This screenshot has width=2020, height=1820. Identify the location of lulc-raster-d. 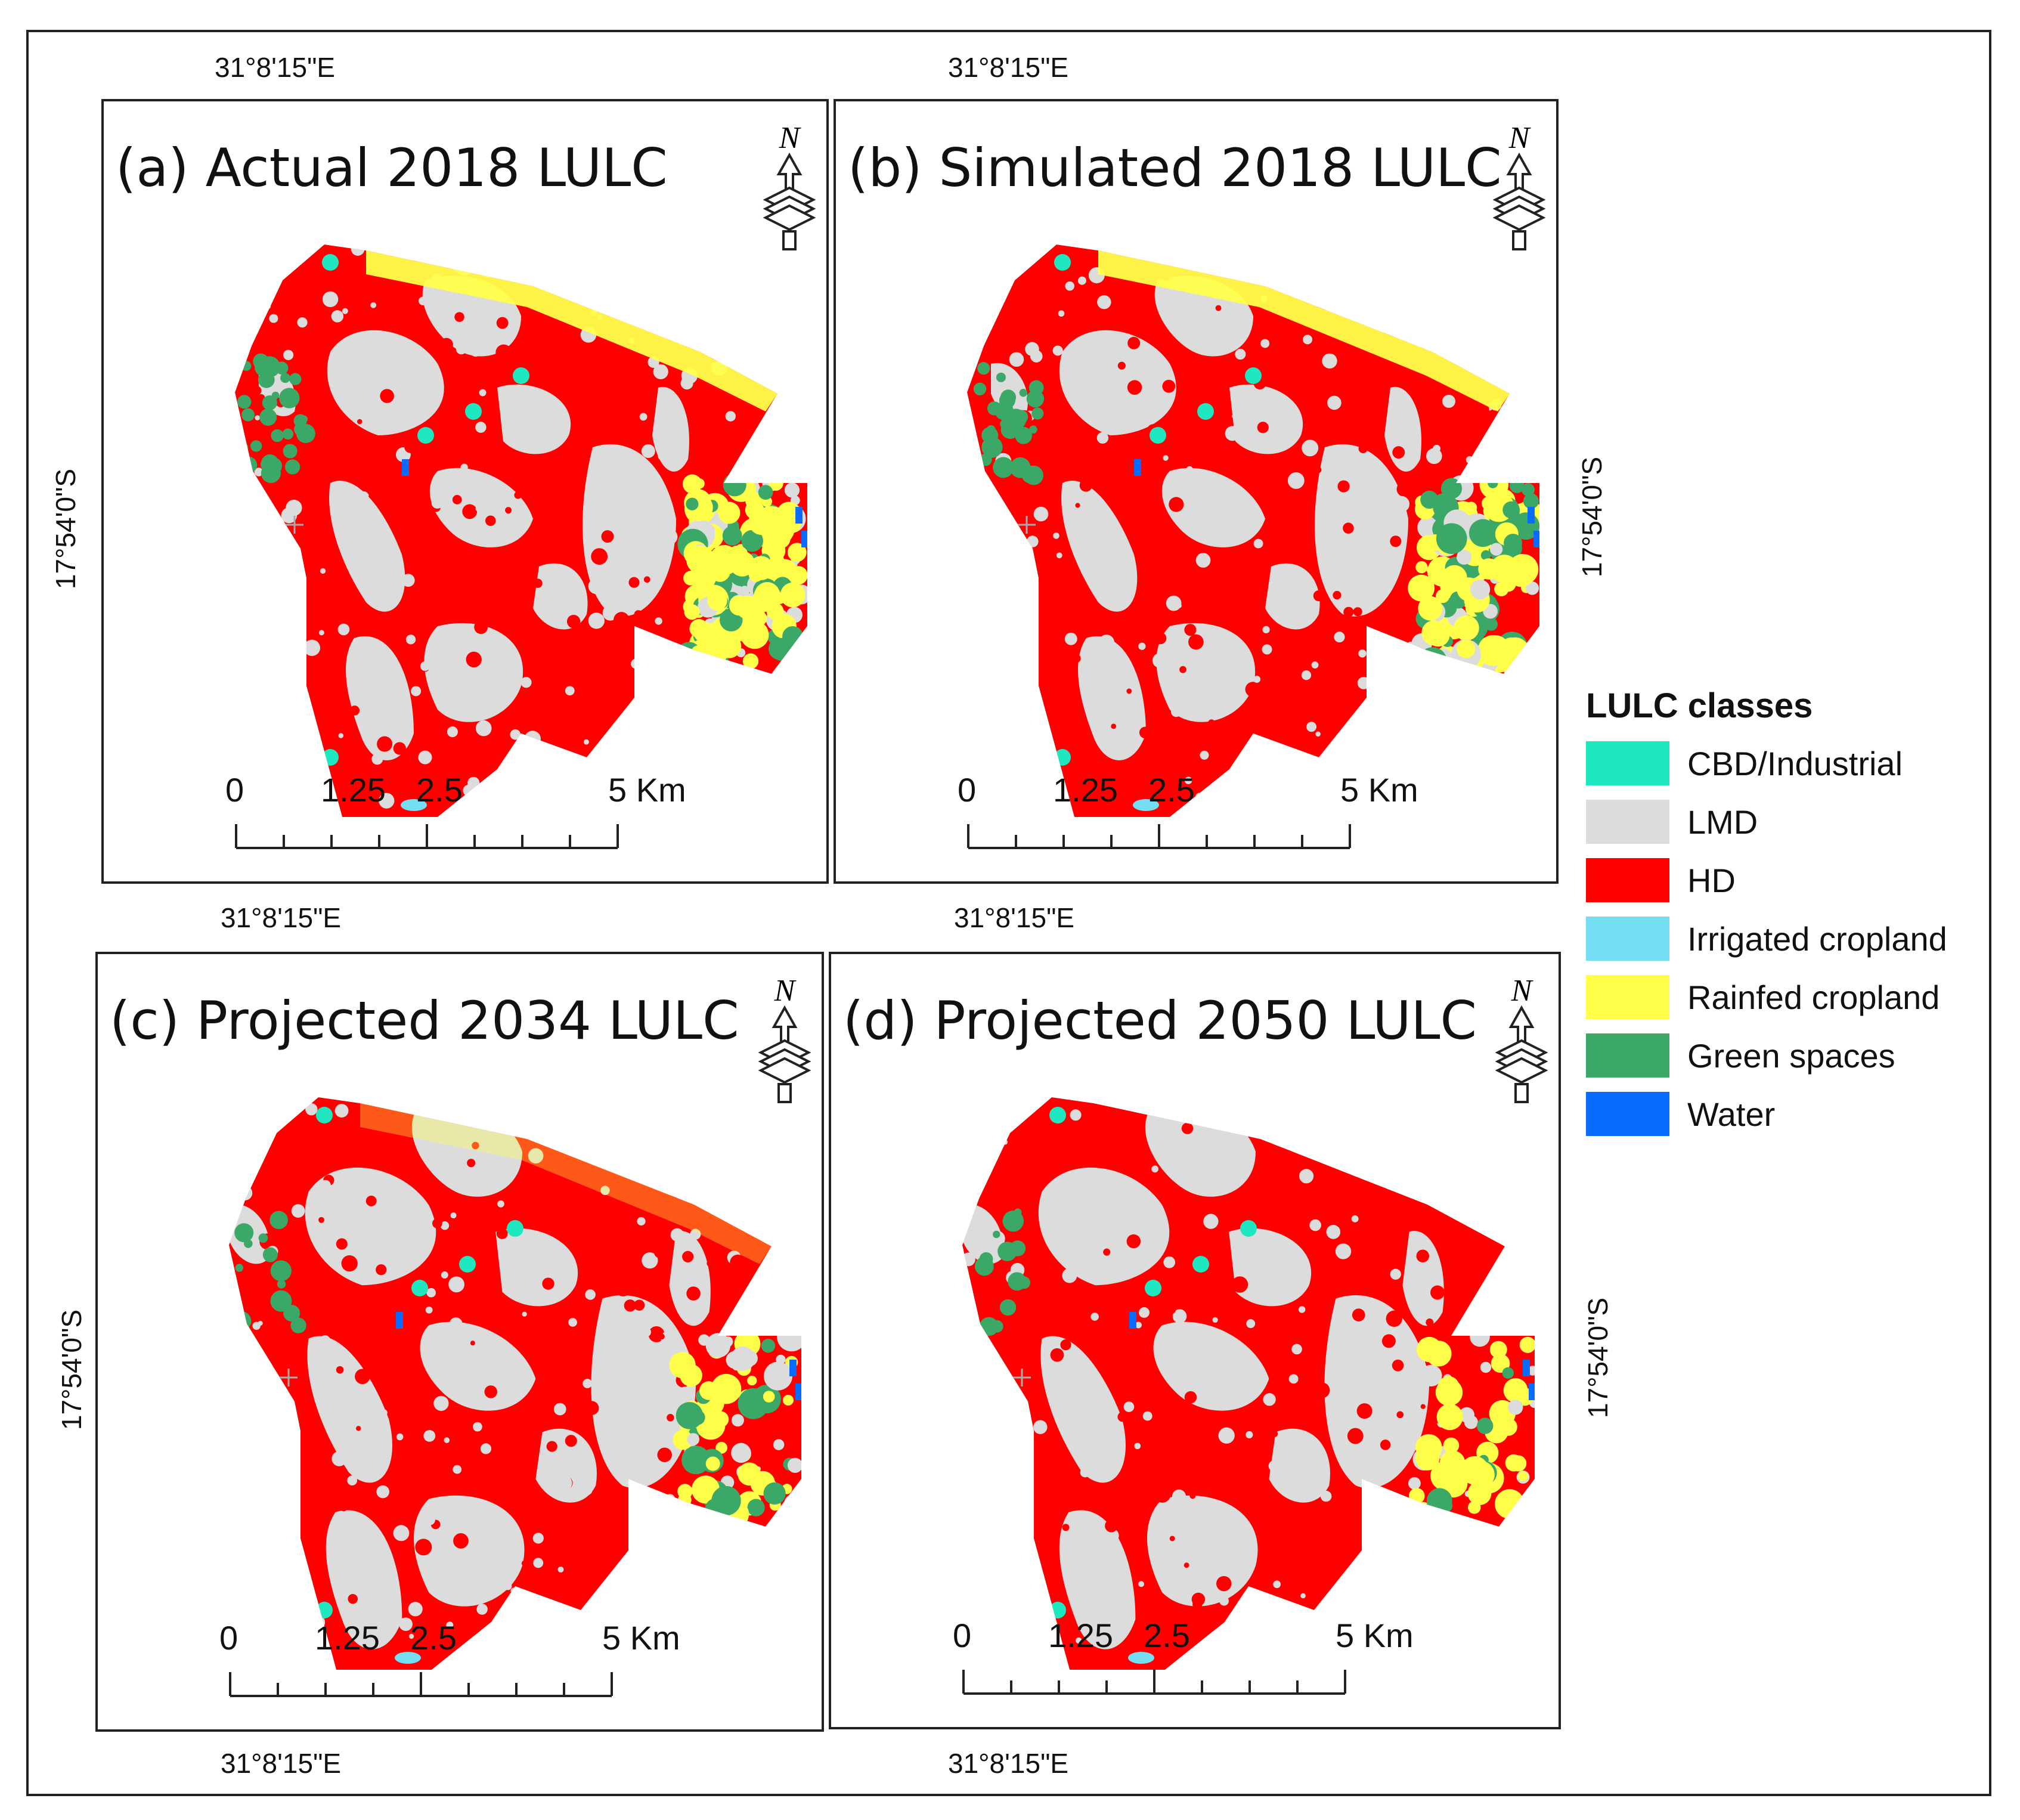
(1248, 1383).